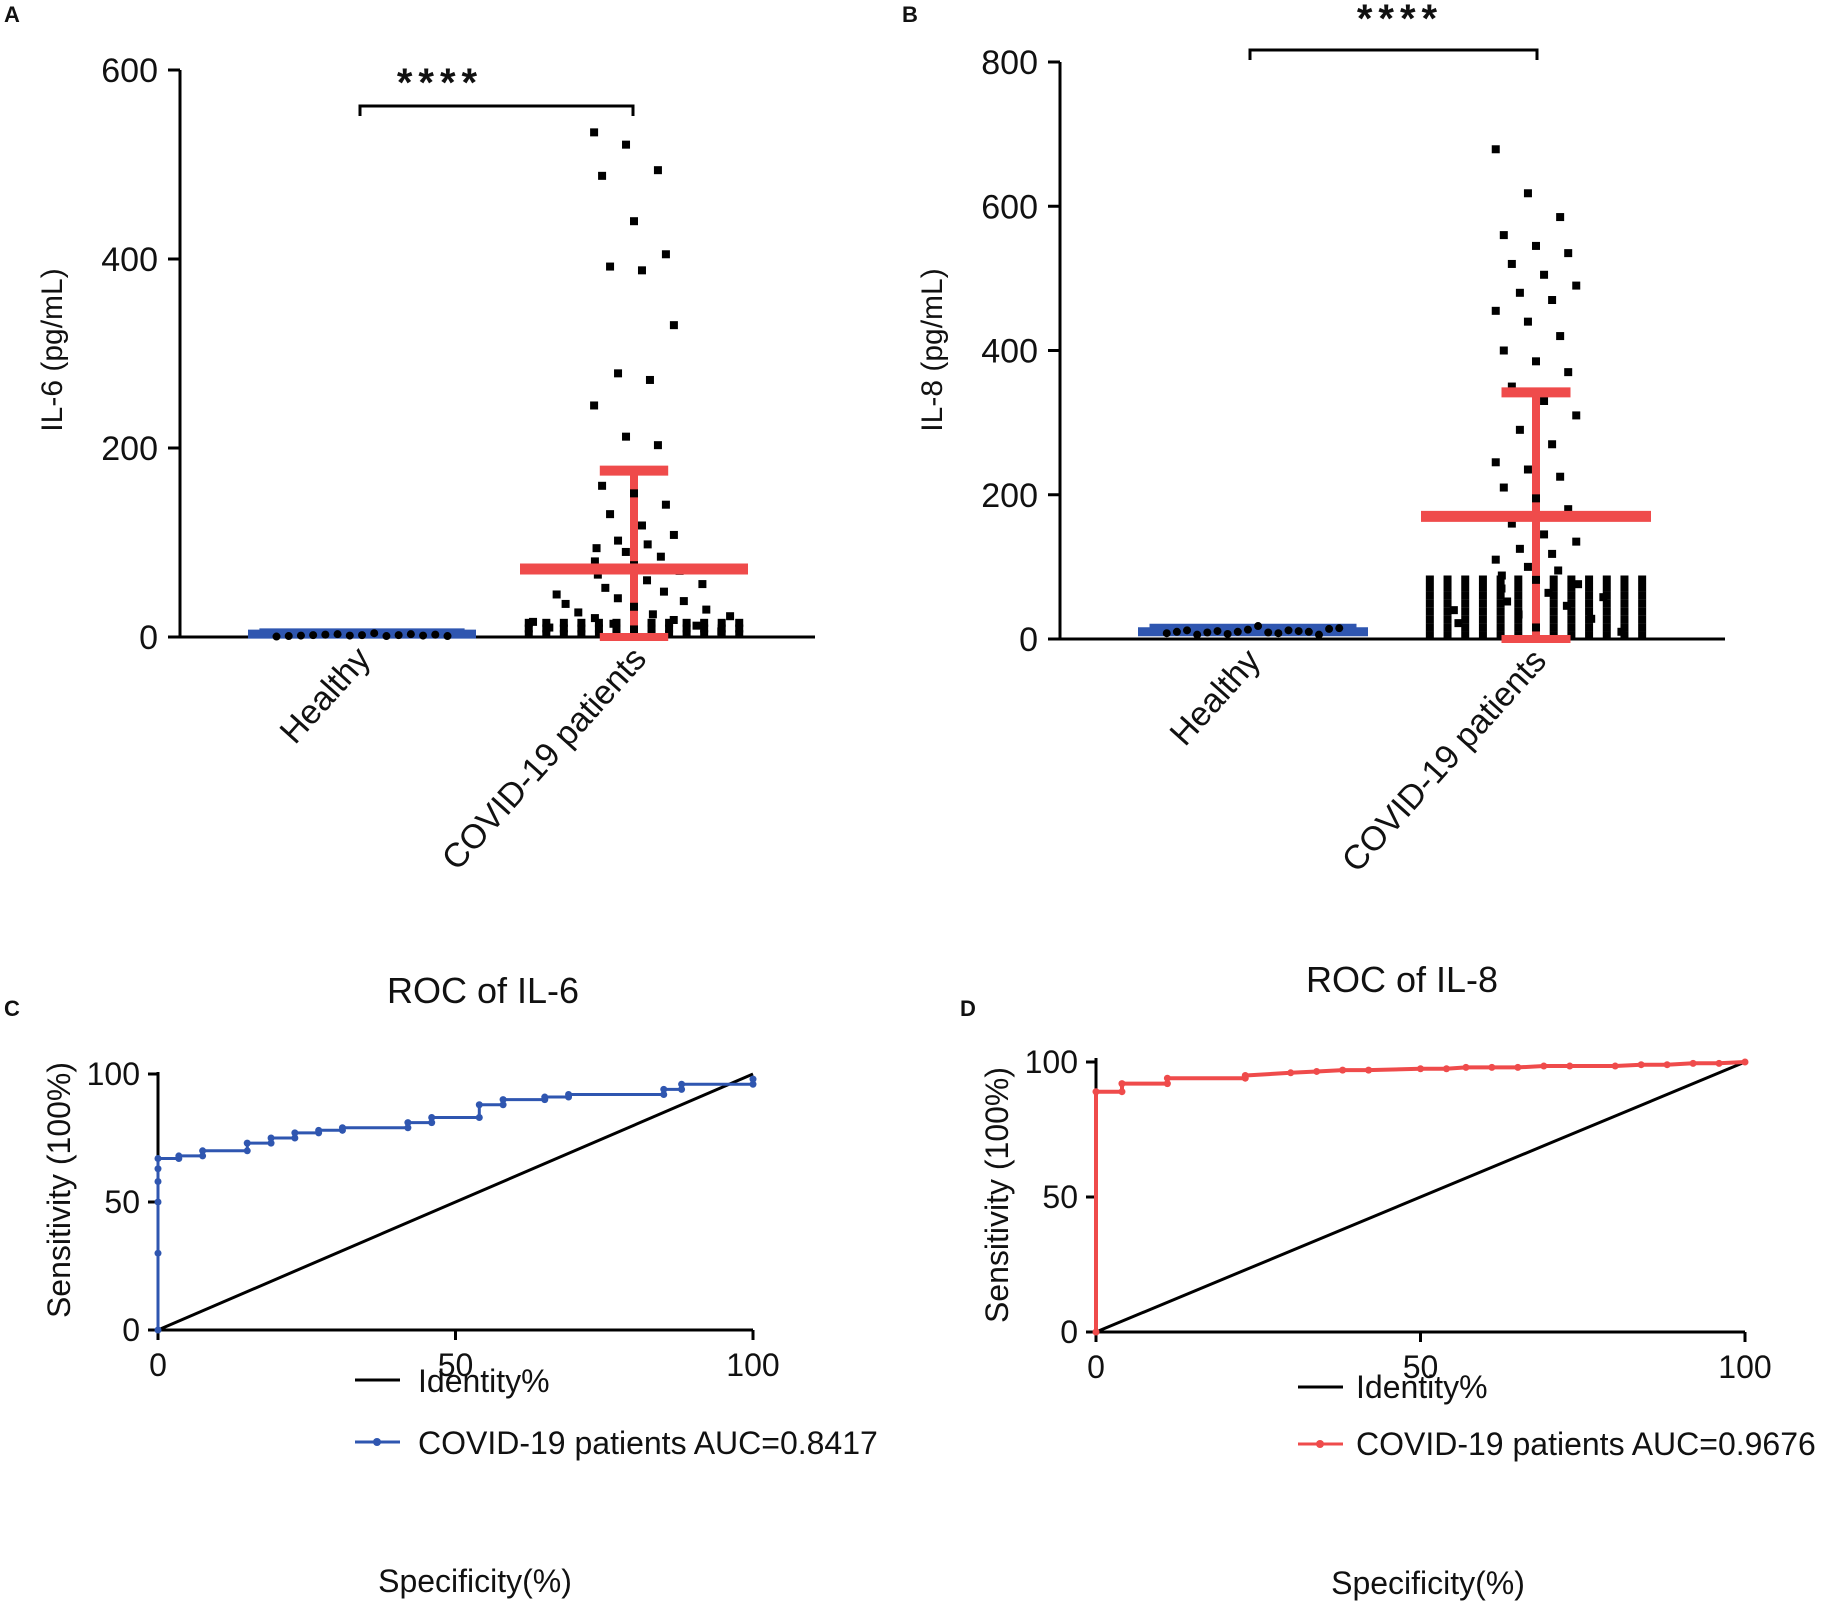 This screenshot has width=1829, height=1603. What do you see at coordinates (475, 1581) in the screenshot?
I see `panel-c-x-axis-title: Specificity(%)` at bounding box center [475, 1581].